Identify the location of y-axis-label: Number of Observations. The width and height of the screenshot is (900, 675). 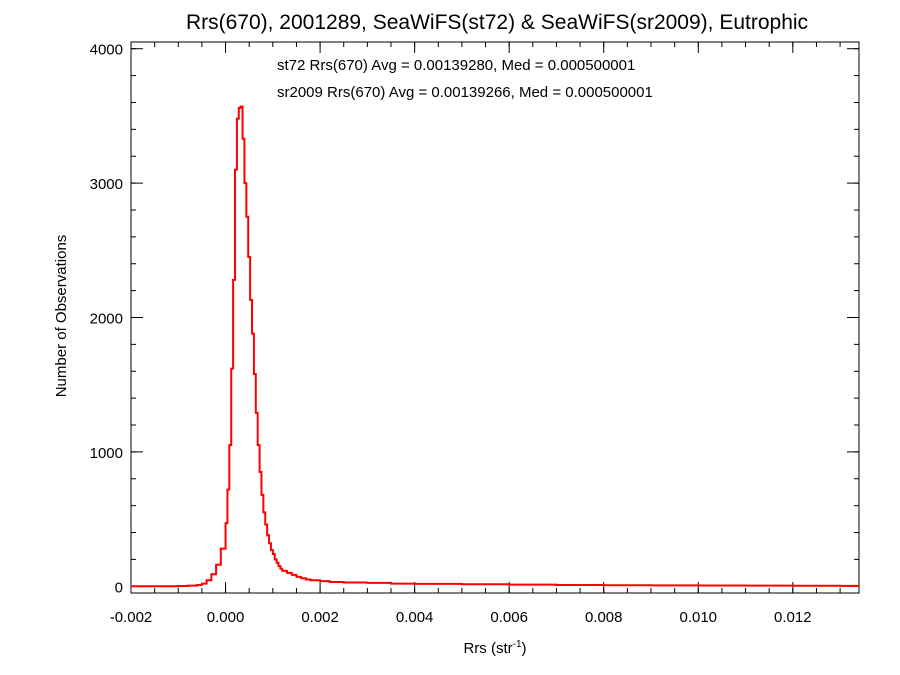
(61, 316).